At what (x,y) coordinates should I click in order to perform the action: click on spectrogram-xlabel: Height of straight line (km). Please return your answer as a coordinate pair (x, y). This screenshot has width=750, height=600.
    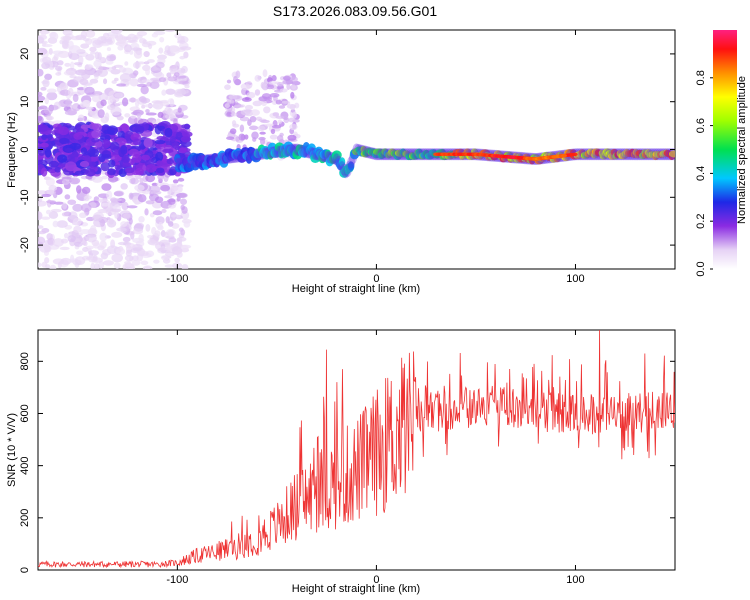
    Looking at the image, I should click on (356, 289).